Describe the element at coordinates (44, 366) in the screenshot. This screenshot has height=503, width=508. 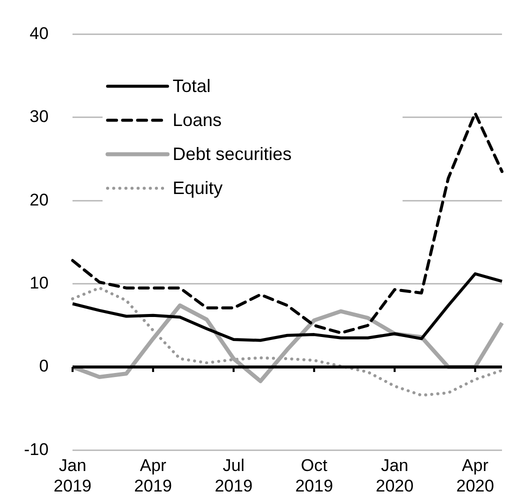
I see `y-tick-label: 0` at that location.